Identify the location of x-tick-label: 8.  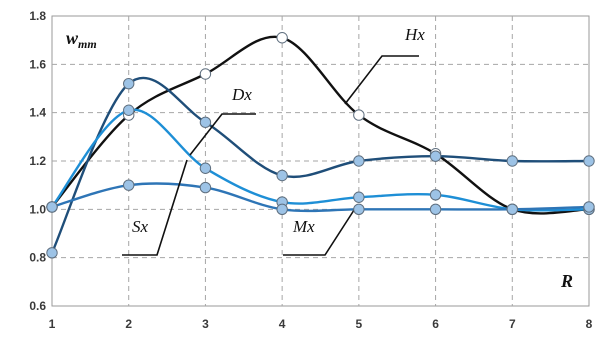
(589, 324).